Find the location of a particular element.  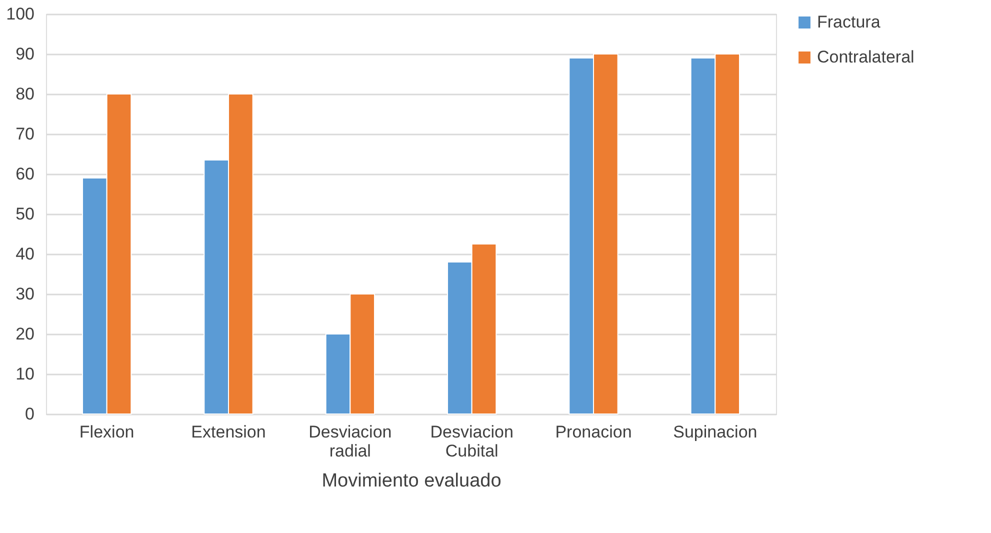

legend-label: Contralateral is located at coordinates (865, 57).